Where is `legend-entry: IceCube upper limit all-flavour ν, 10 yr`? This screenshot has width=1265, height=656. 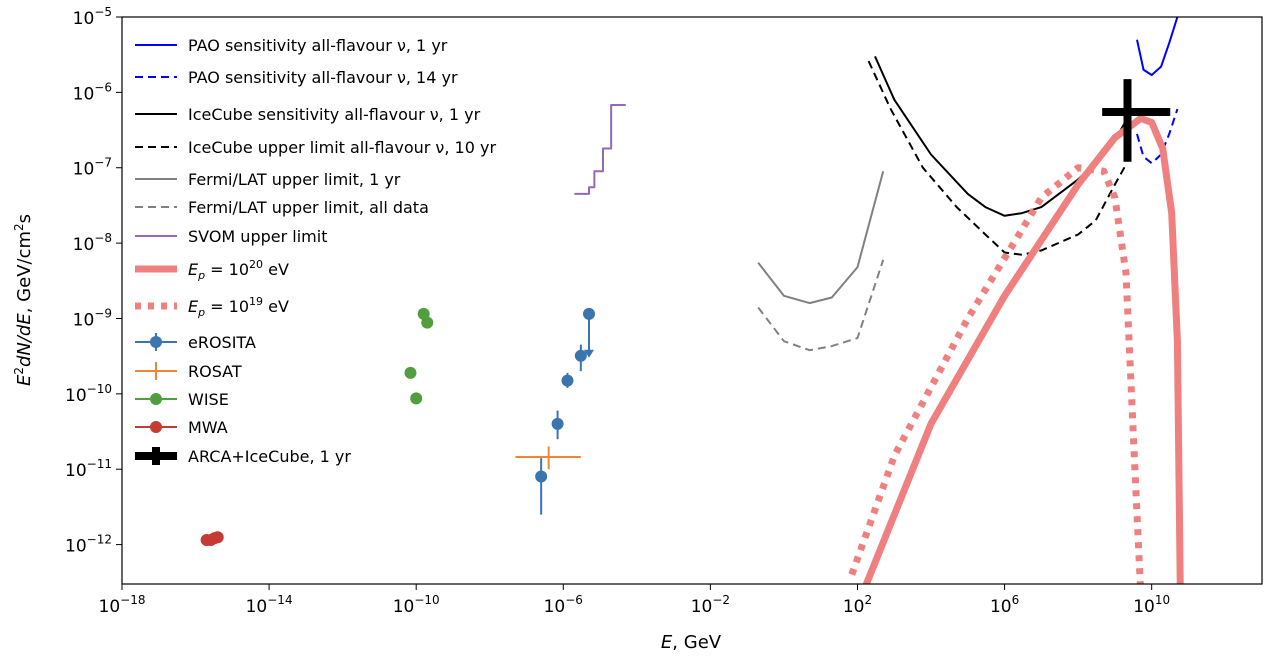 legend-entry: IceCube upper limit all-flavour ν, 10 yr is located at coordinates (315, 147).